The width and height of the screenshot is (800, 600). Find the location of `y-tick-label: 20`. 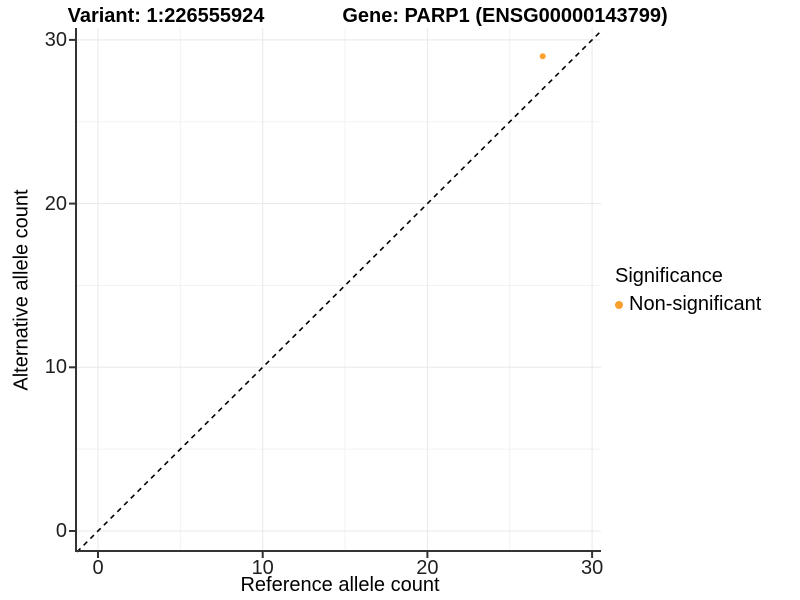

y-tick-label: 20 is located at coordinates (55, 203).